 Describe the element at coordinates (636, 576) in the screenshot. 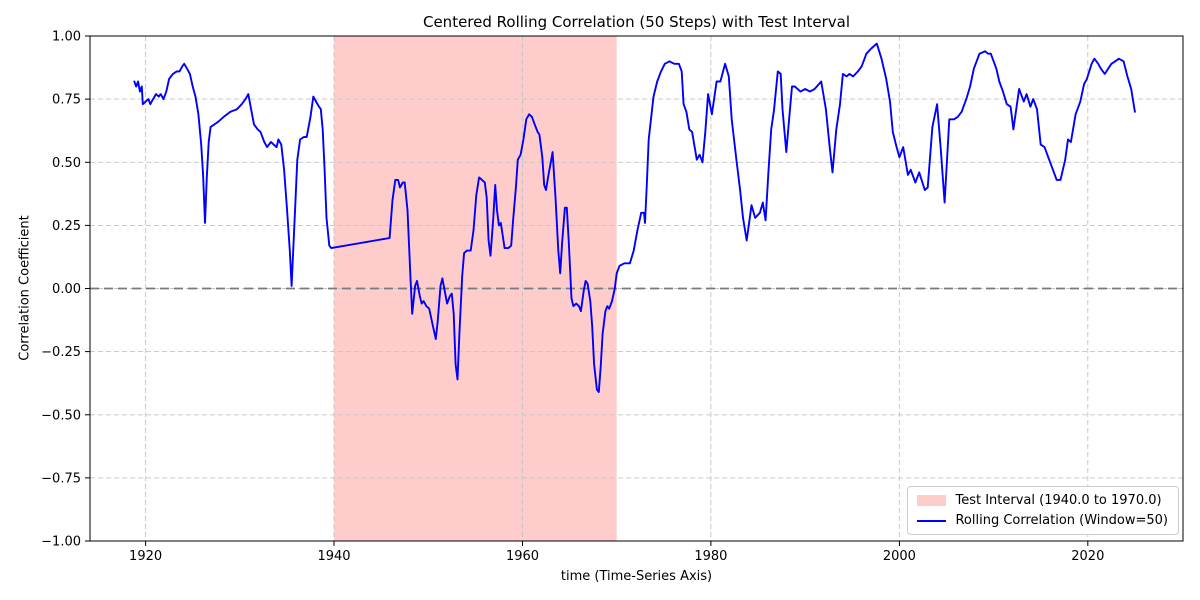

I see `x-axis-label: time (Time-Series Axis)` at that location.